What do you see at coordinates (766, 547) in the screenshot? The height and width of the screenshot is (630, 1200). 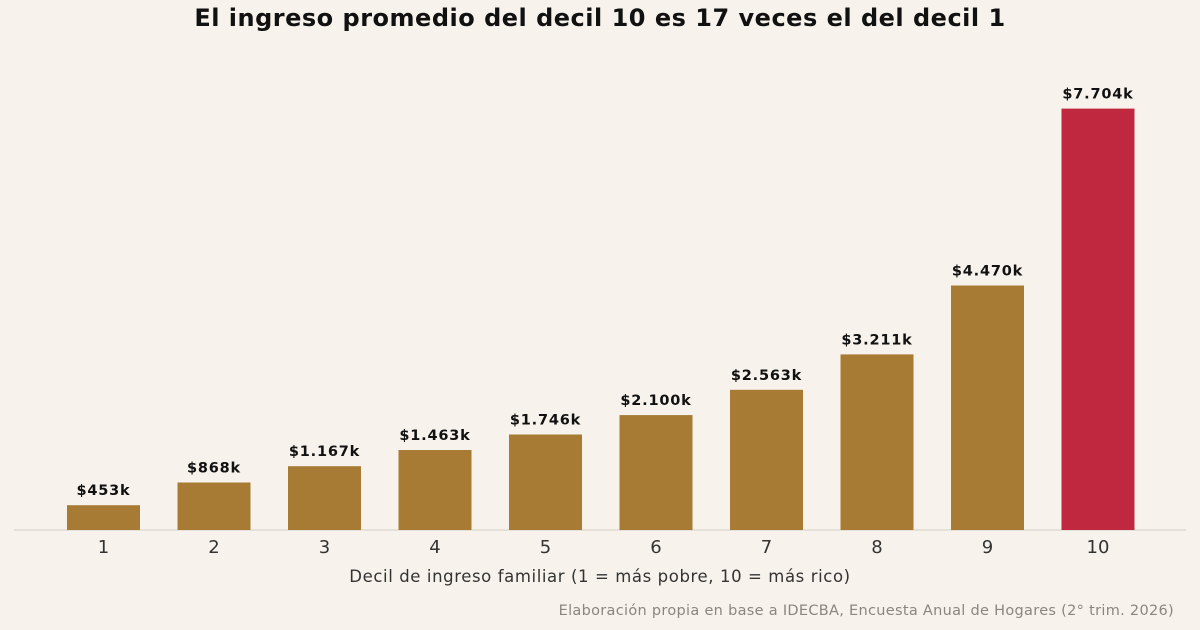 I see `x-tick-label-7: 7` at bounding box center [766, 547].